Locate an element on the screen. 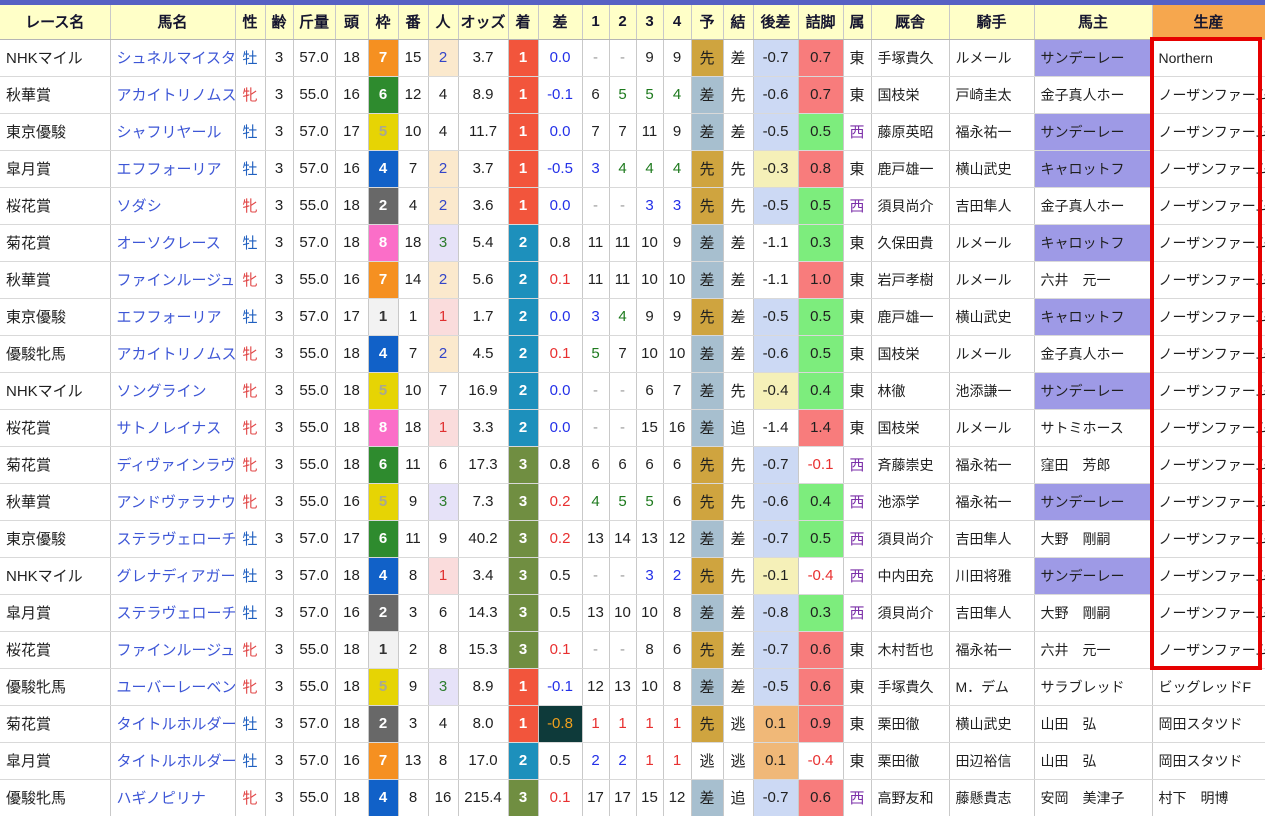  col-header-17: 結 is located at coordinates (738, 22).